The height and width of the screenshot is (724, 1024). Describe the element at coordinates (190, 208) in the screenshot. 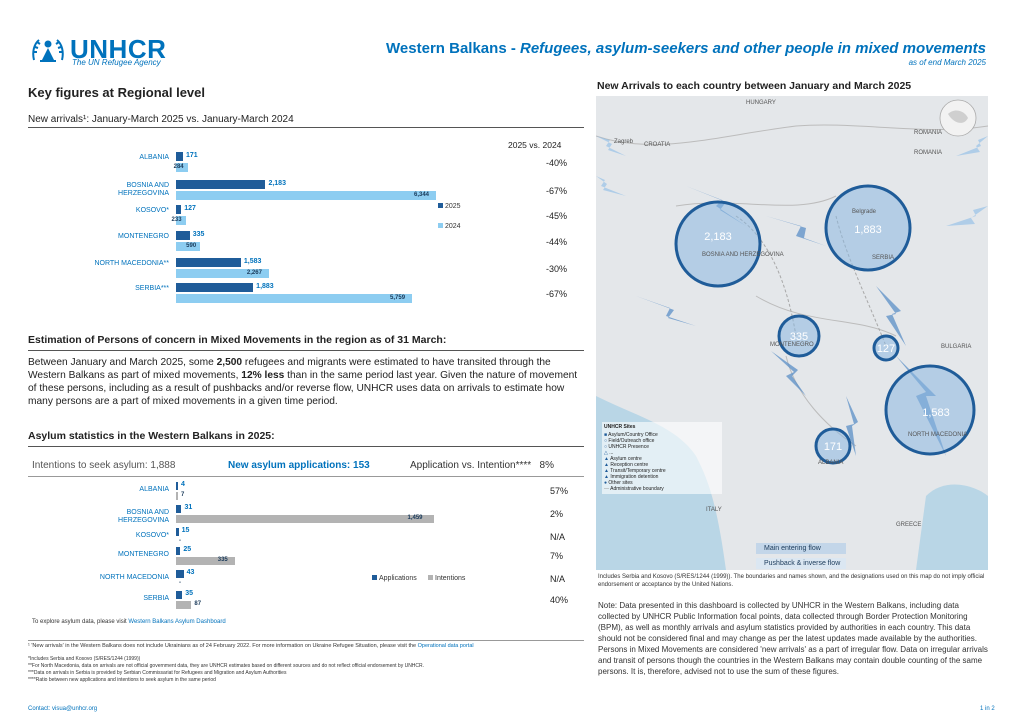

I see `bar-value-2025: 127` at that location.